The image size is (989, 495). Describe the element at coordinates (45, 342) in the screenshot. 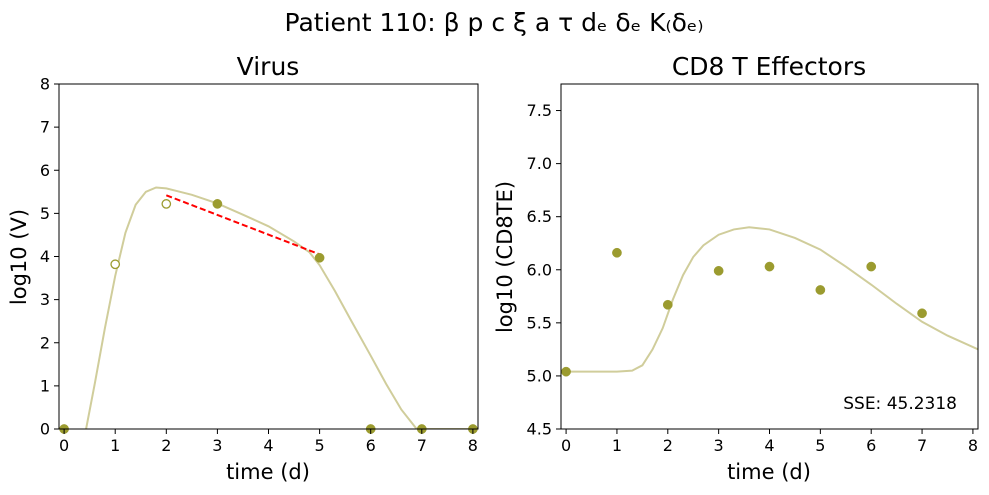

I see `virus-y-tick-label: 2` at that location.